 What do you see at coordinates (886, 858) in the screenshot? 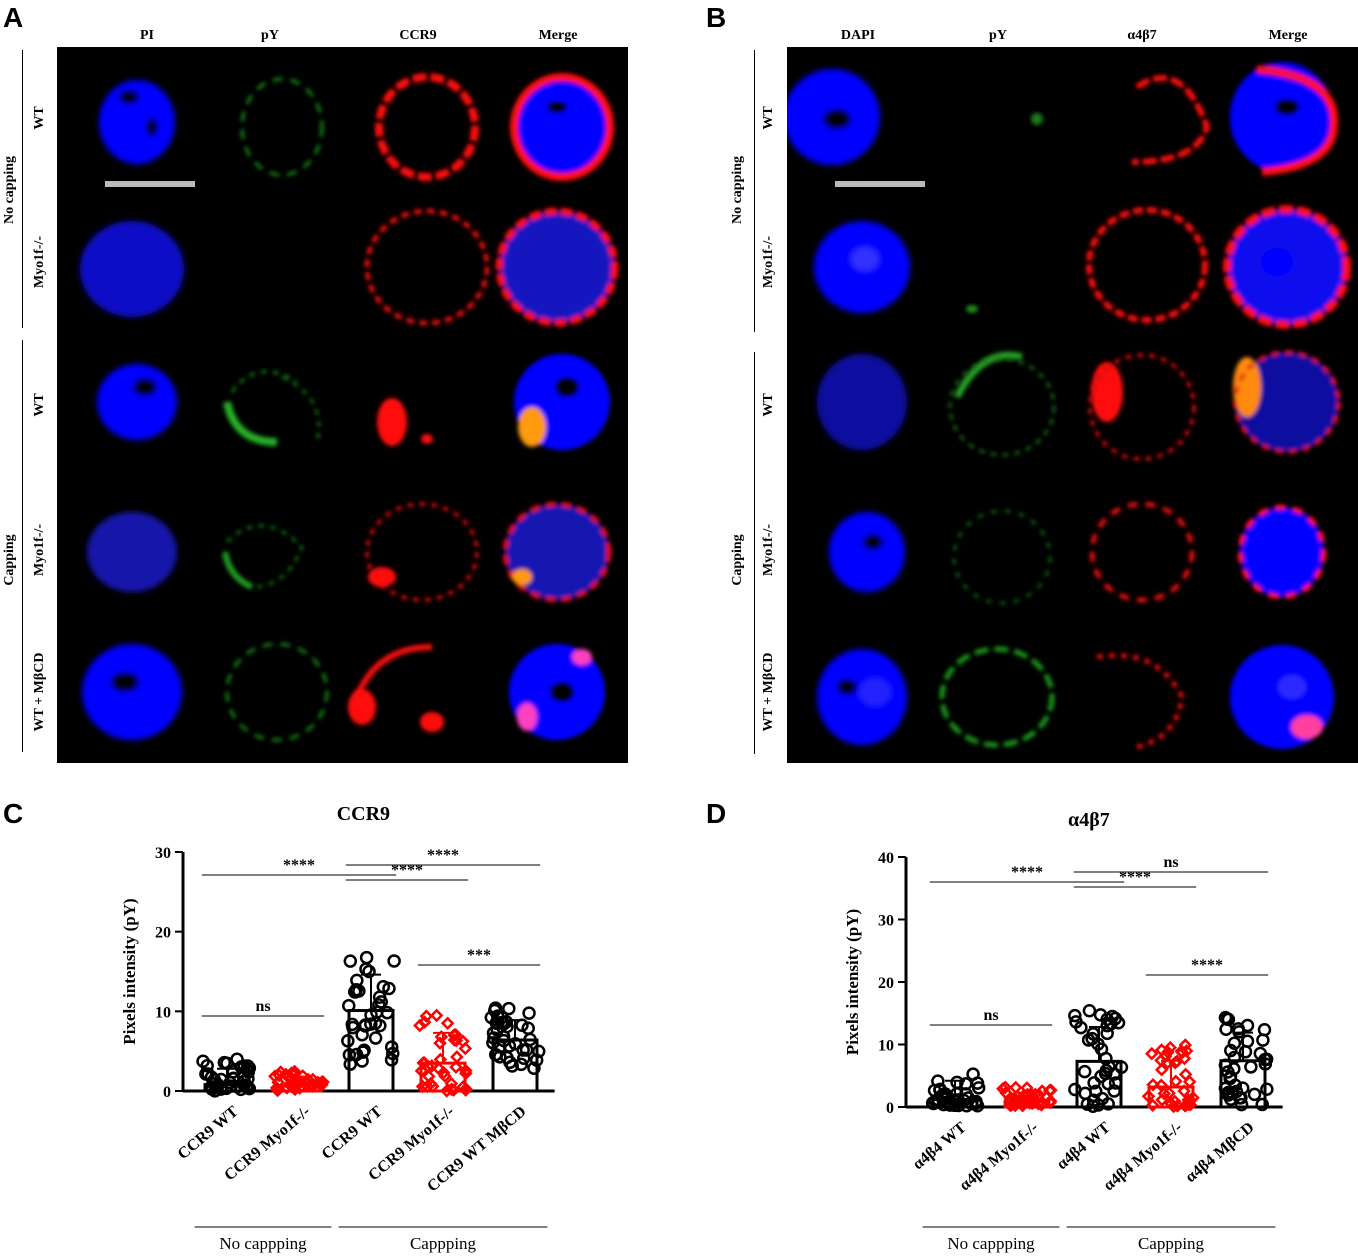
I see `y-tick-label: 40` at bounding box center [886, 858].